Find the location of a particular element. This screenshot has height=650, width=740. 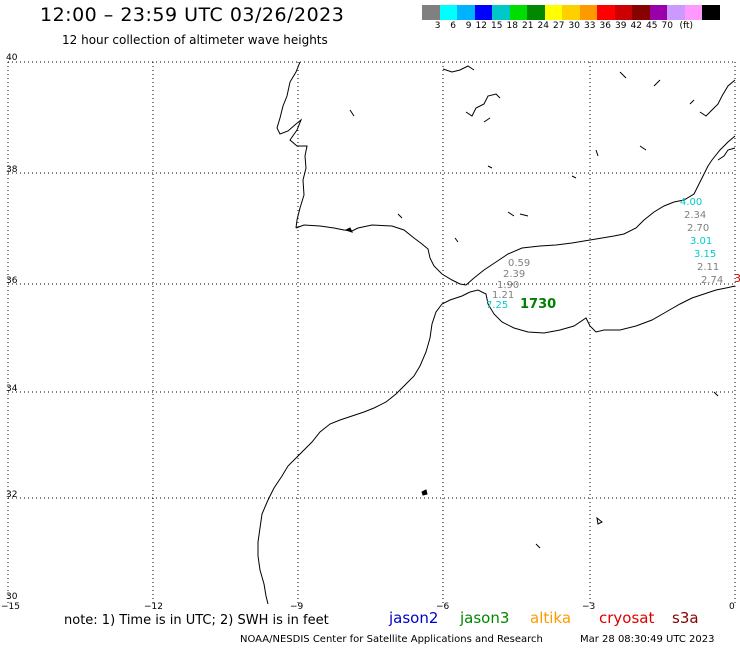

swh-observation: 2.70 is located at coordinates (698, 228).